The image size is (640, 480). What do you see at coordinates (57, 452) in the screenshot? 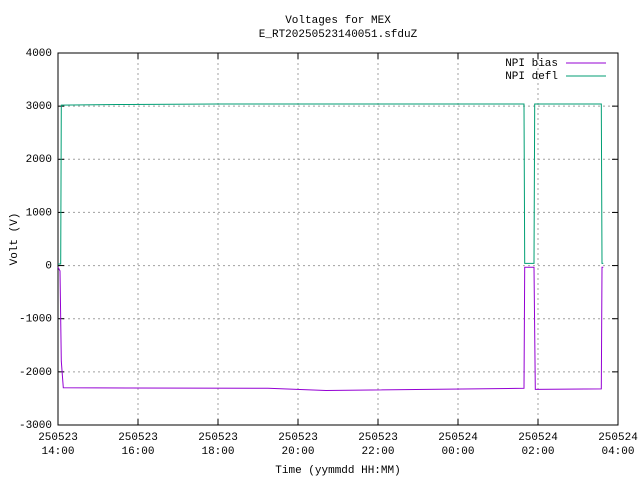
I see `x-tick-label: 14:00` at bounding box center [57, 452].